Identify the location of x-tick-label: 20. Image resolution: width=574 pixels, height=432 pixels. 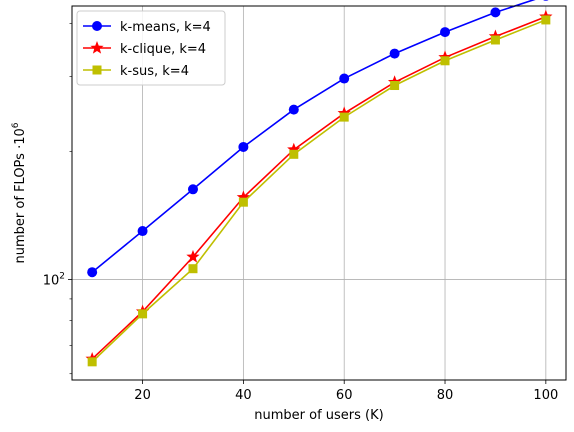
(142, 395).